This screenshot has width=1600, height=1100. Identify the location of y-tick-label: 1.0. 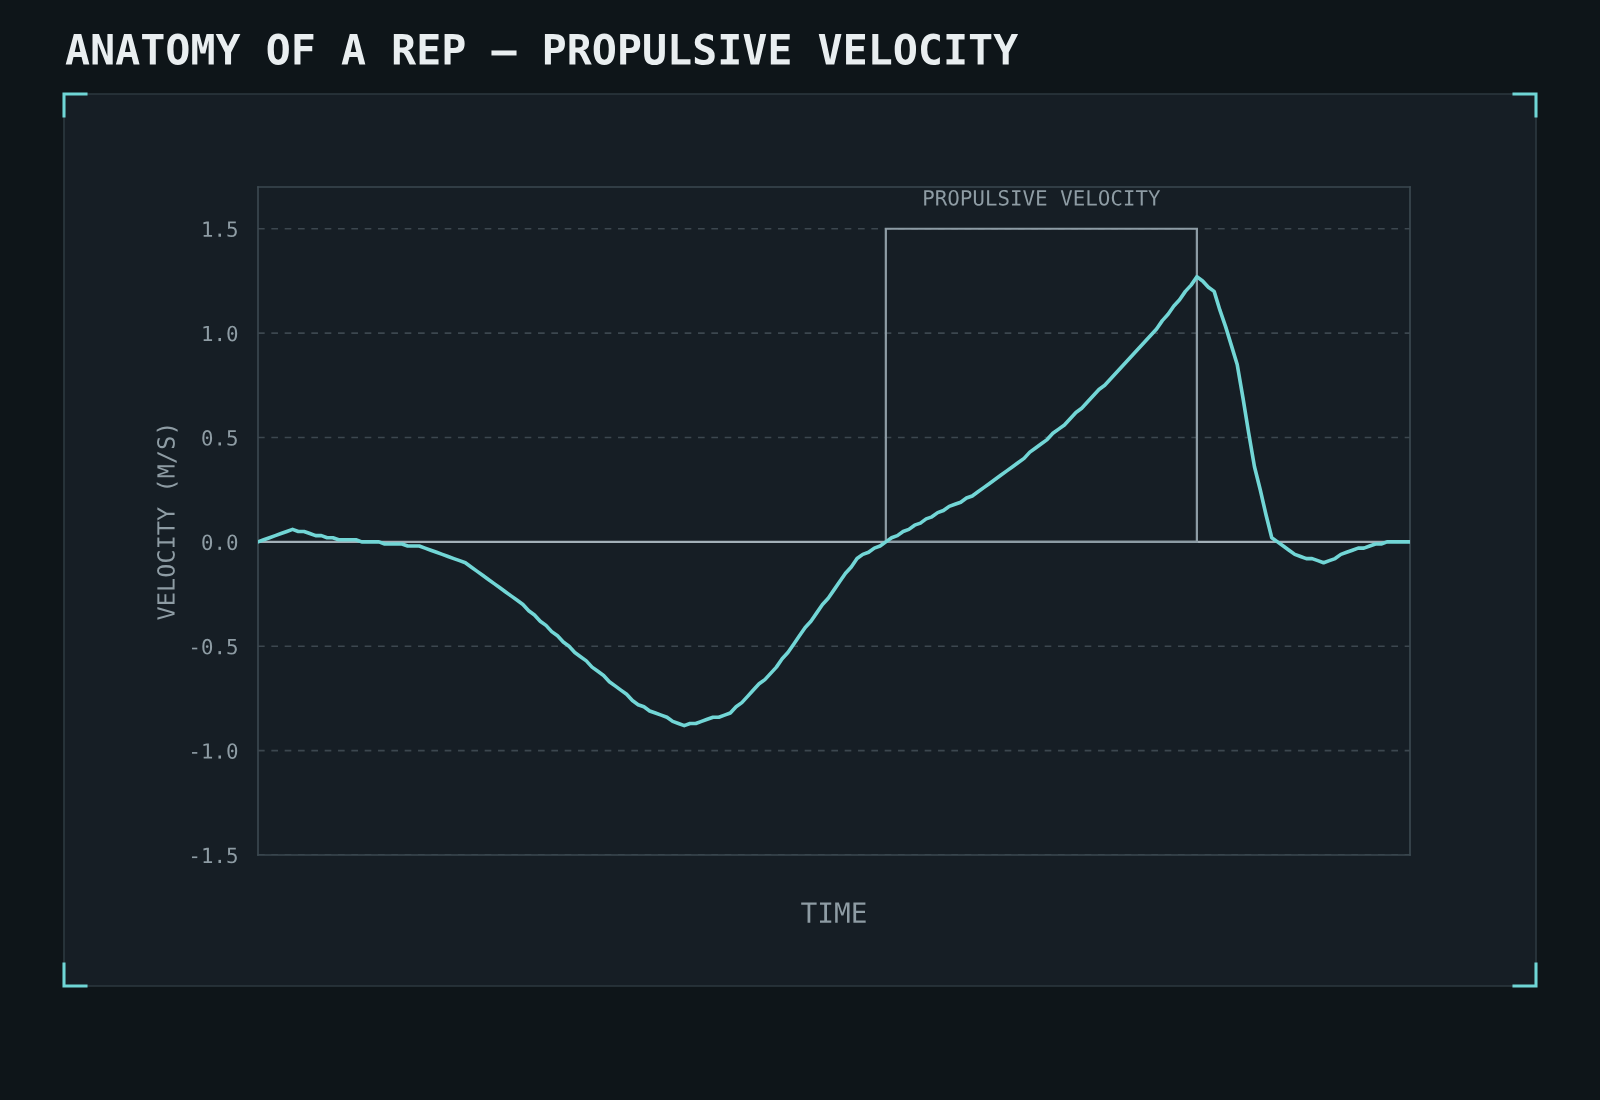
(220, 333).